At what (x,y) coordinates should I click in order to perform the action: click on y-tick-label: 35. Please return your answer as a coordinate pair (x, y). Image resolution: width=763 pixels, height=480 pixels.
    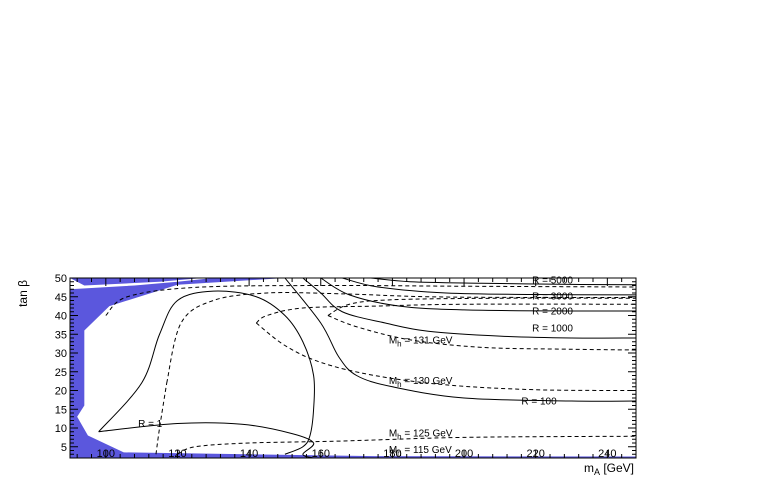
    Looking at the image, I should click on (61, 335).